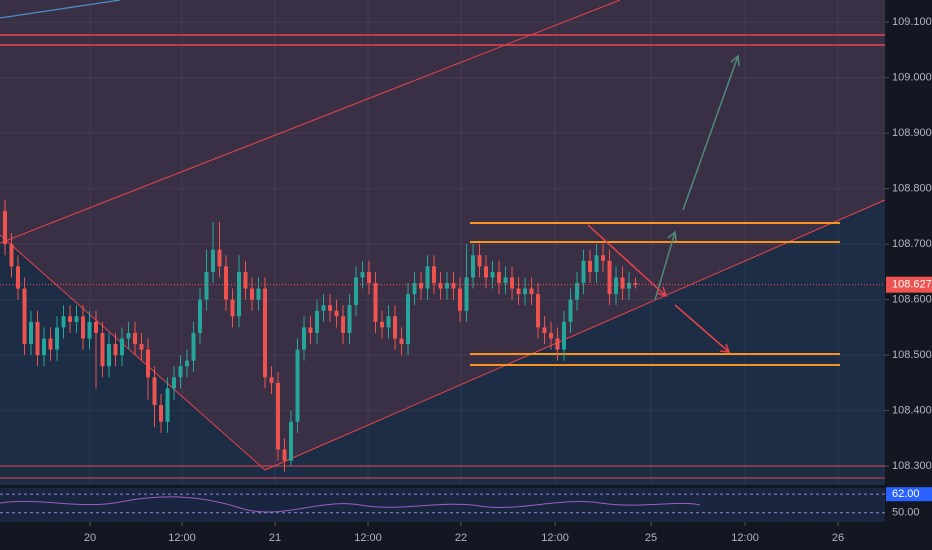 The image size is (932, 550). What do you see at coordinates (912, 78) in the screenshot?
I see `y-tick-label: 109.000` at bounding box center [912, 78].